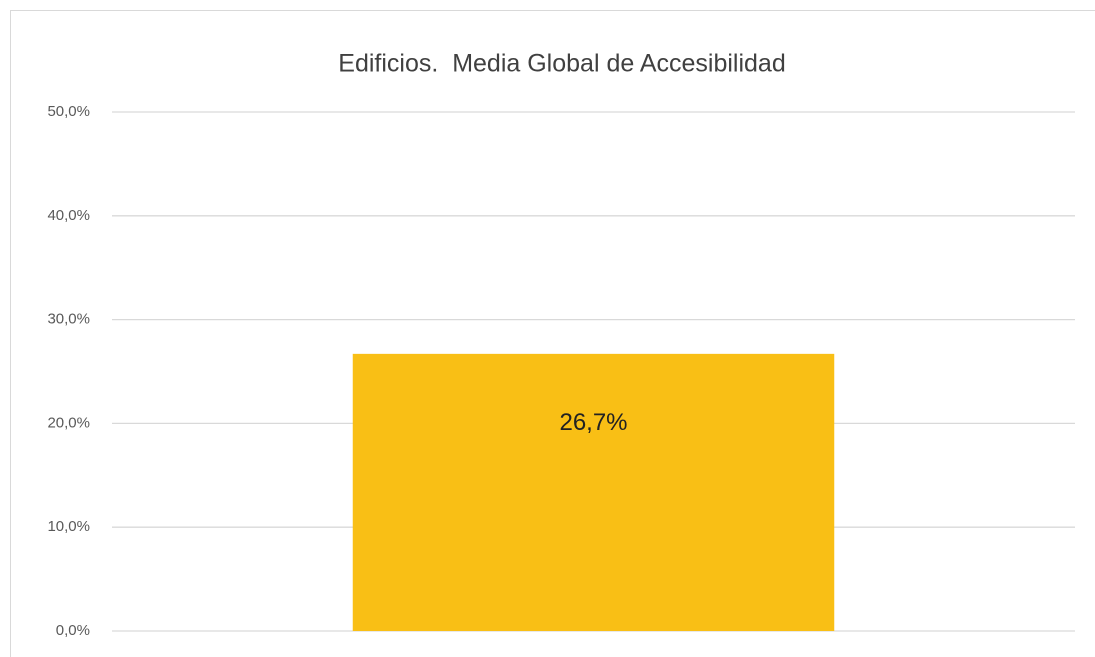 The image size is (1095, 657). I want to click on y-tick-label: 30,0%, so click(68, 319).